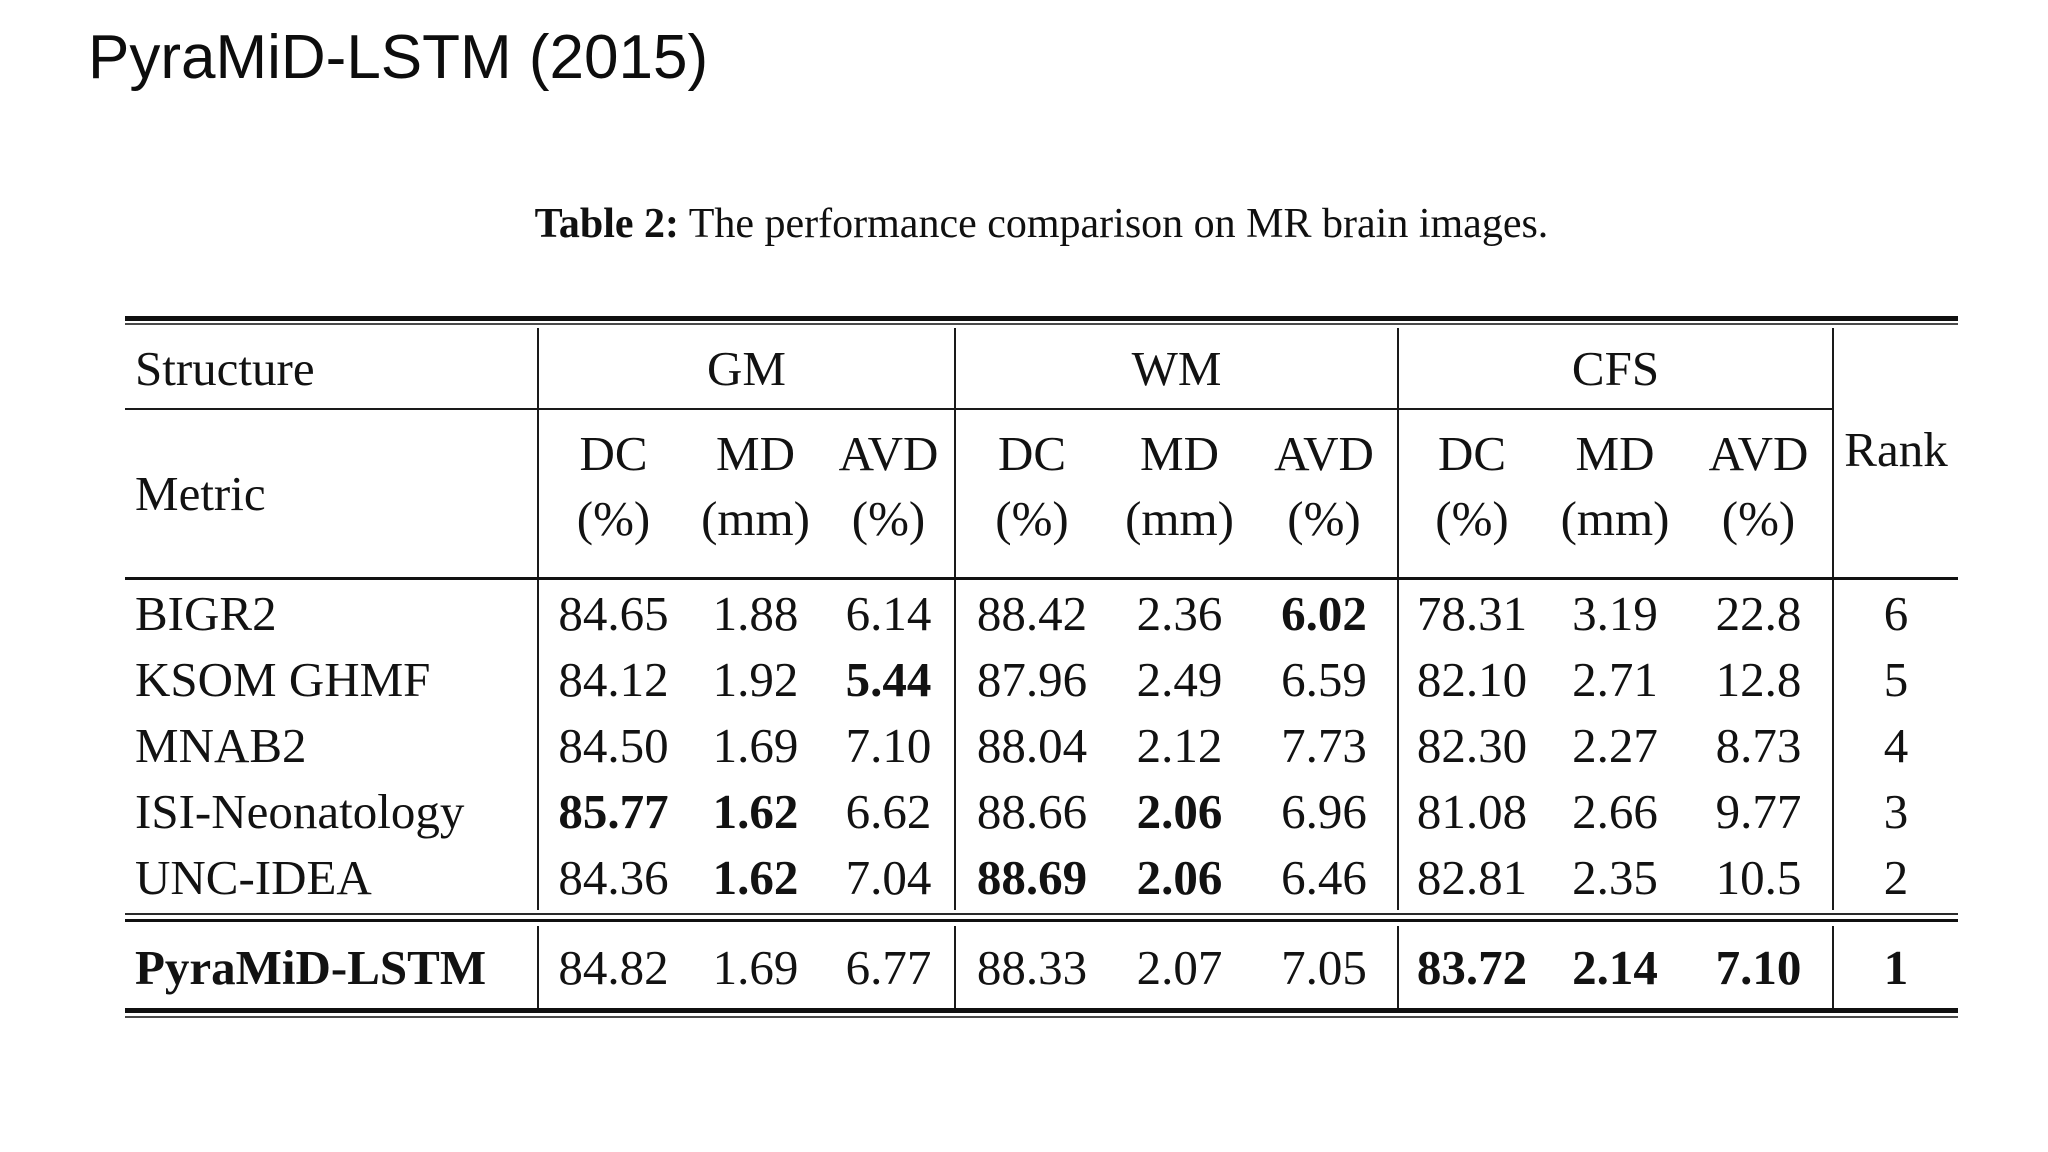 The image size is (2048, 1152). What do you see at coordinates (1031, 612) in the screenshot?
I see `cell-wm-dc: 88.42` at bounding box center [1031, 612].